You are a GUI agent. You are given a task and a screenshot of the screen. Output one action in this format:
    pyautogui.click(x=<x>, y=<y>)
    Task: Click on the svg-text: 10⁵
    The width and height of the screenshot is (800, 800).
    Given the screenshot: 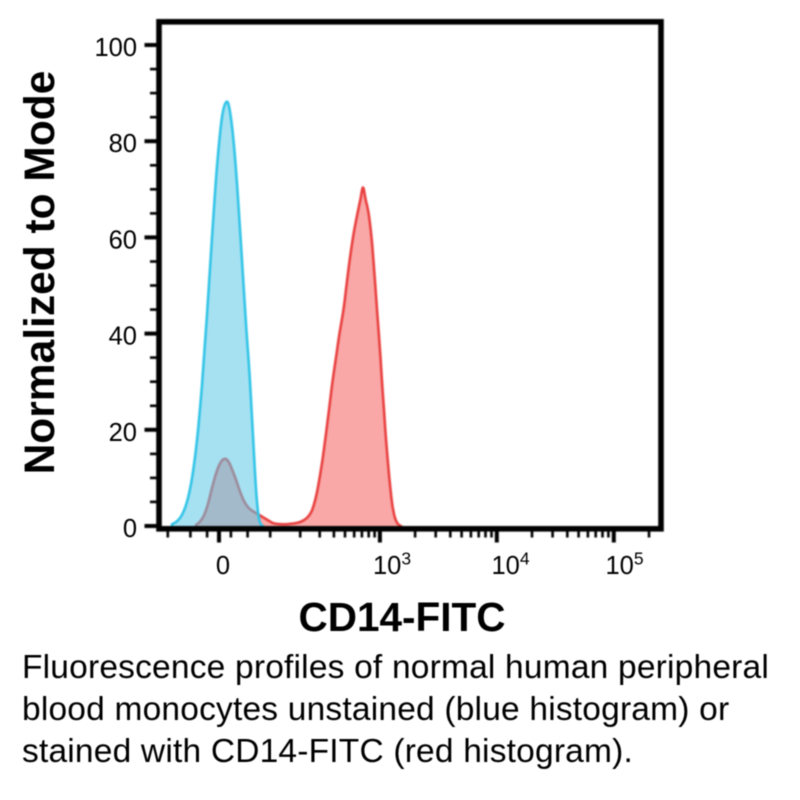 What is the action you would take?
    pyautogui.click(x=624, y=565)
    